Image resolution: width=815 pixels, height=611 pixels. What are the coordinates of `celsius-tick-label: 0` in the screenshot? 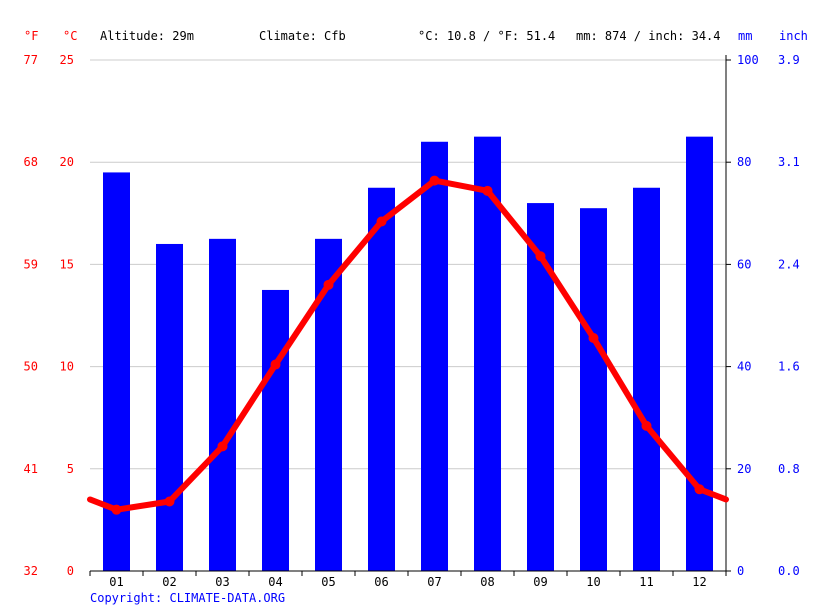 It's located at (70, 571).